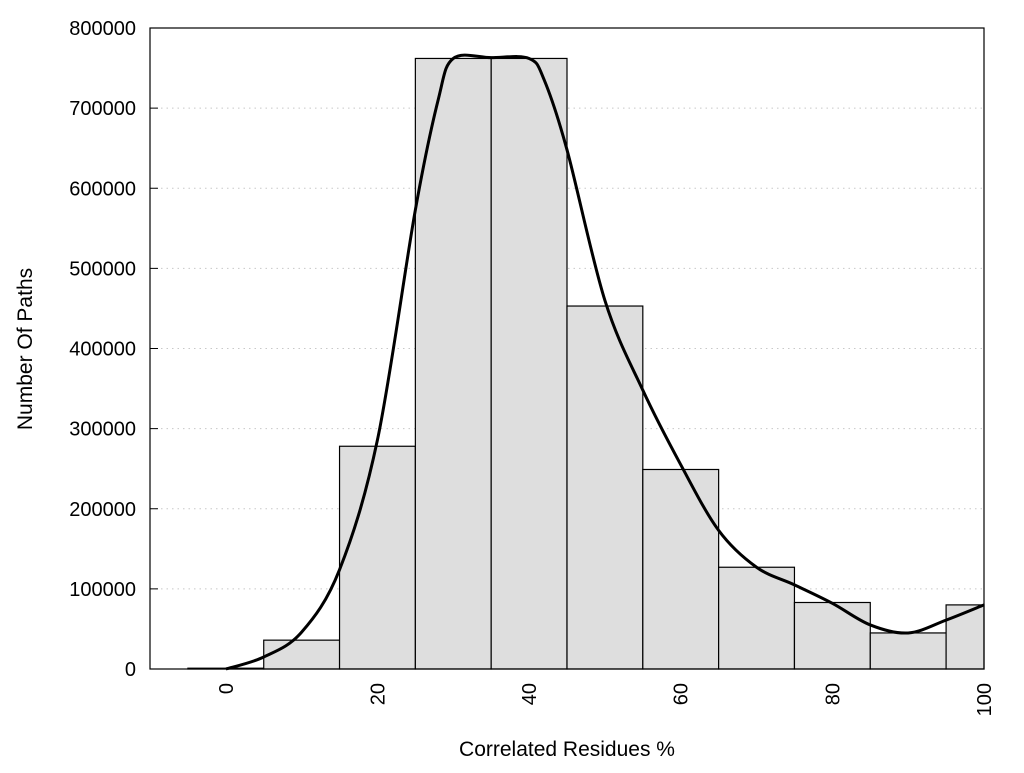 This screenshot has width=1024, height=773. What do you see at coordinates (102, 269) in the screenshot?
I see `y-tick-label: 500000` at bounding box center [102, 269].